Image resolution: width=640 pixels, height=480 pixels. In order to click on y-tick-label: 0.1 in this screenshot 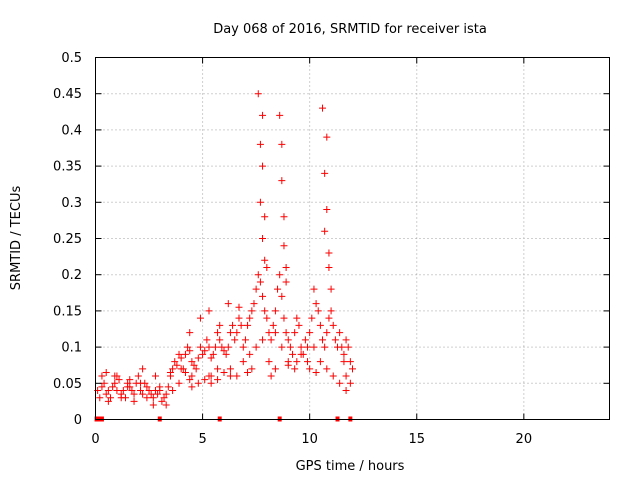, I will do `click(71, 348)`.